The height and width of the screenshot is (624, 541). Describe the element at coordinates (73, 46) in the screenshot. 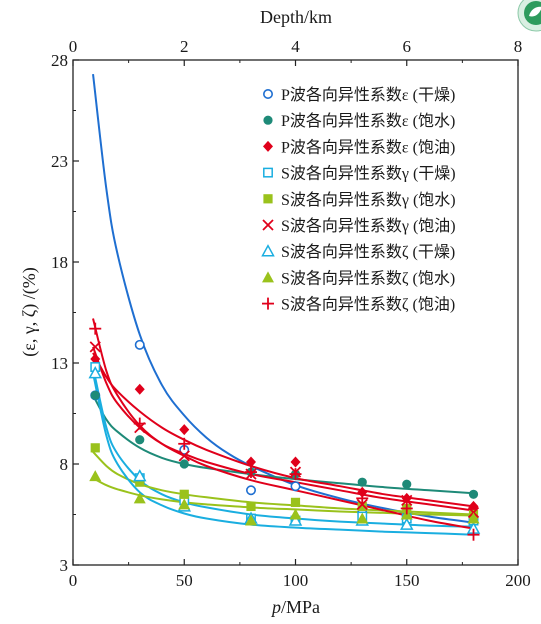

I see `top-tick-label: 0` at that location.